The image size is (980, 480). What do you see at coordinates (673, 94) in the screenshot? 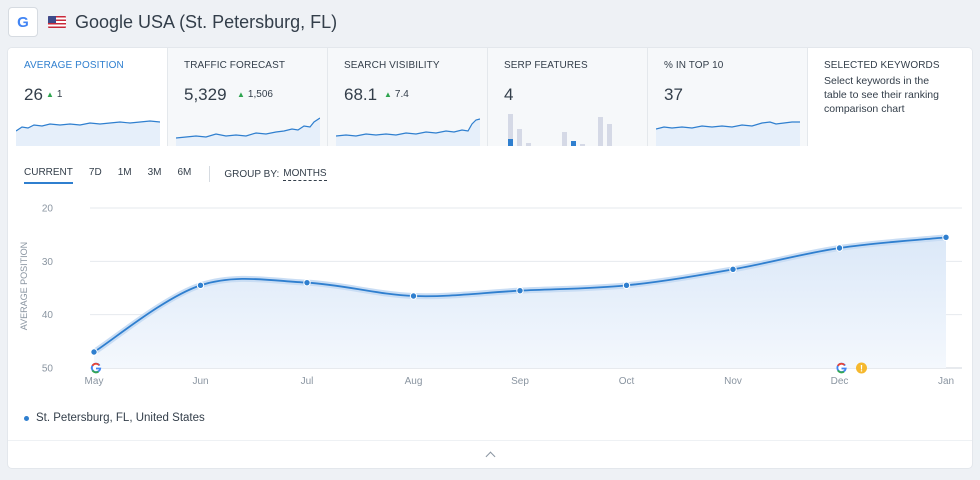
I see `metric-value: 37` at bounding box center [673, 94].